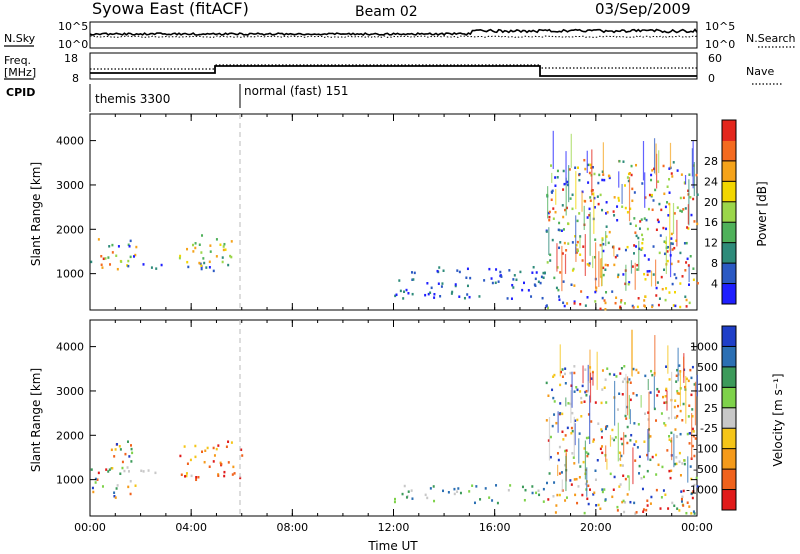 The height and width of the screenshot is (554, 800). Describe the element at coordinates (711, 408) in the screenshot. I see `colorbar-tick-label: 25` at that location.